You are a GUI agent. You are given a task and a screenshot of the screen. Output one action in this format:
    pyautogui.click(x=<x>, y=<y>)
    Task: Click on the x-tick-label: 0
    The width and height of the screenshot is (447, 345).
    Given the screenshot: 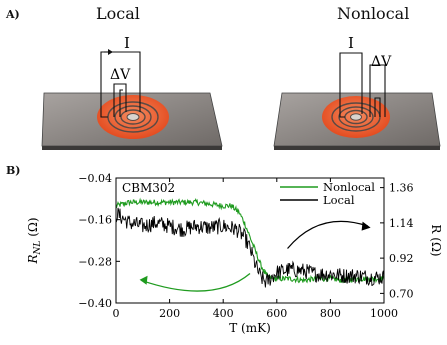 What is the action you would take?
    pyautogui.click(x=116, y=313)
    